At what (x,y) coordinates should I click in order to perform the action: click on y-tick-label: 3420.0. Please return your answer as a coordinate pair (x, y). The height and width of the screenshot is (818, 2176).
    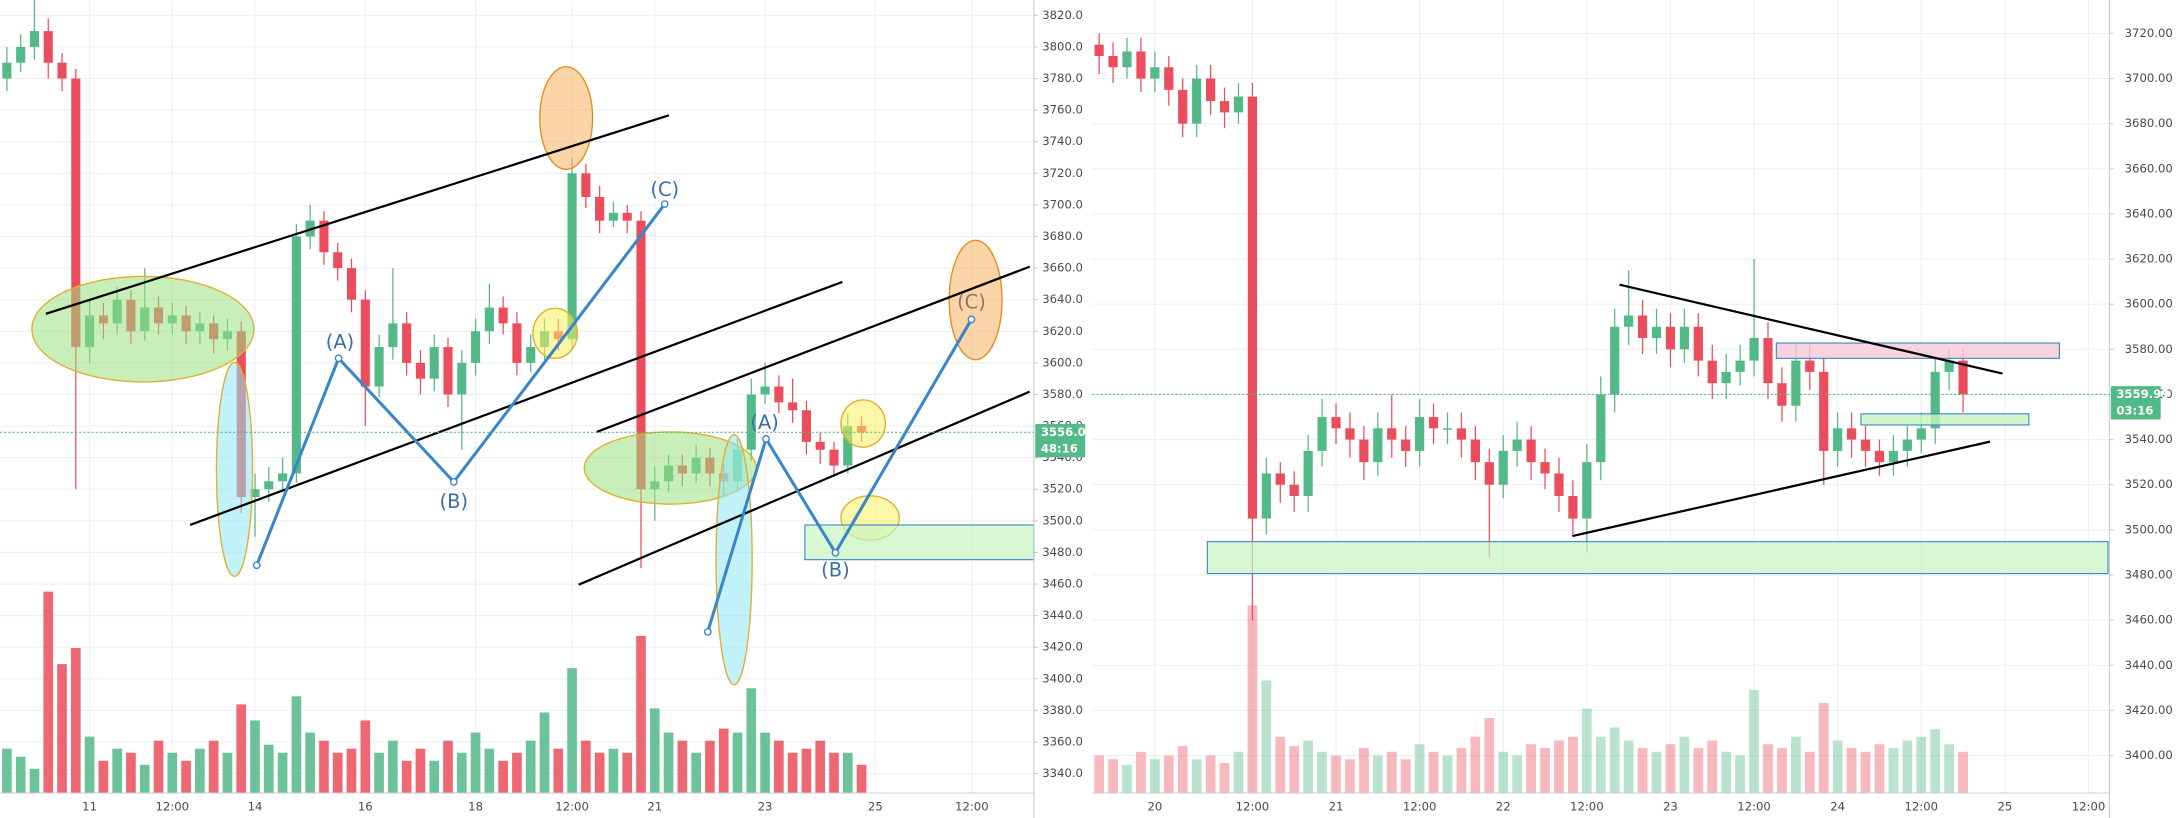
    Looking at the image, I should click on (1062, 647).